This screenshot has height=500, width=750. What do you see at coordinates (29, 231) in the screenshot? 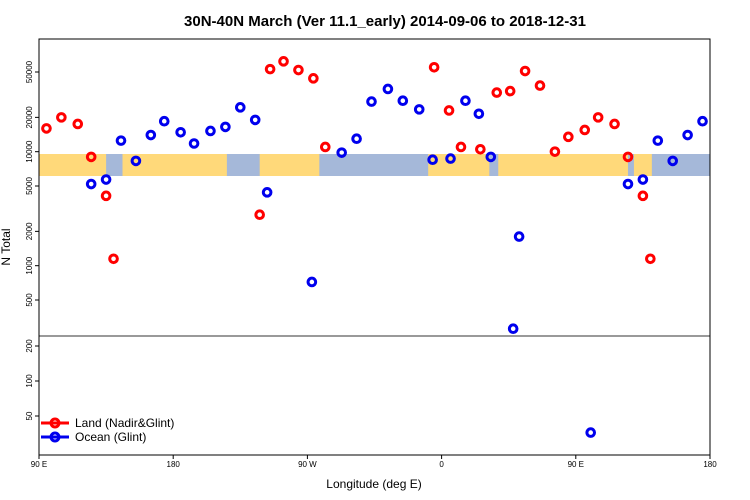
I see `y-tick-label: 2000` at bounding box center [29, 231].